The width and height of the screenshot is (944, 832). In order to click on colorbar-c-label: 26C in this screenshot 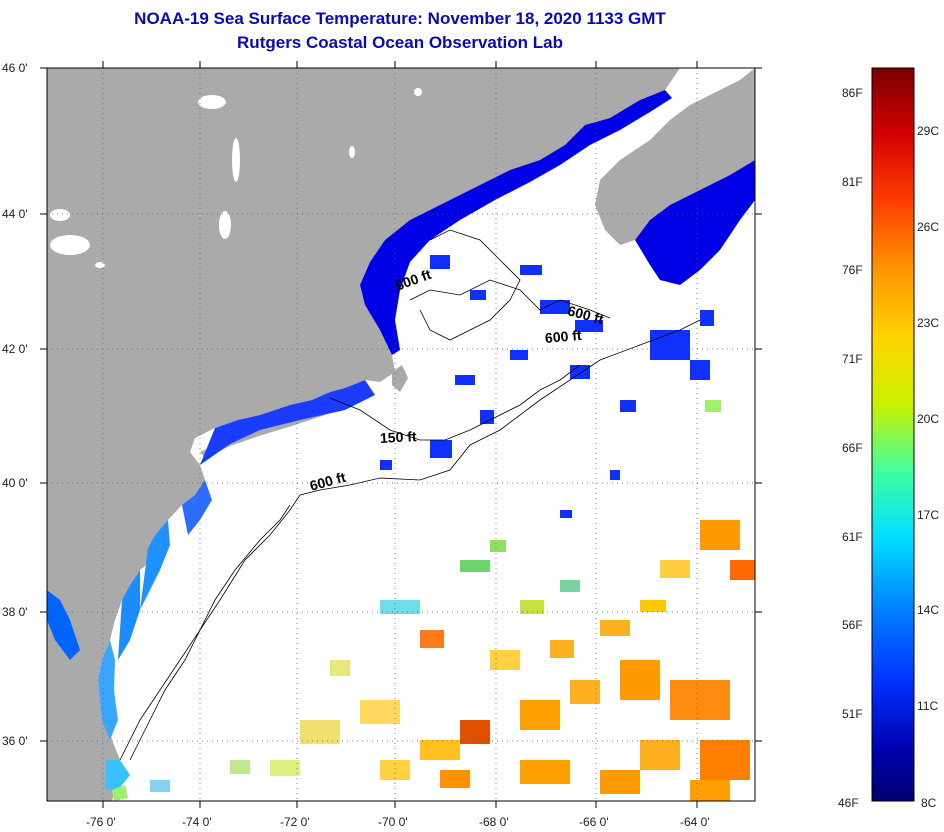, I will do `click(928, 227)`.